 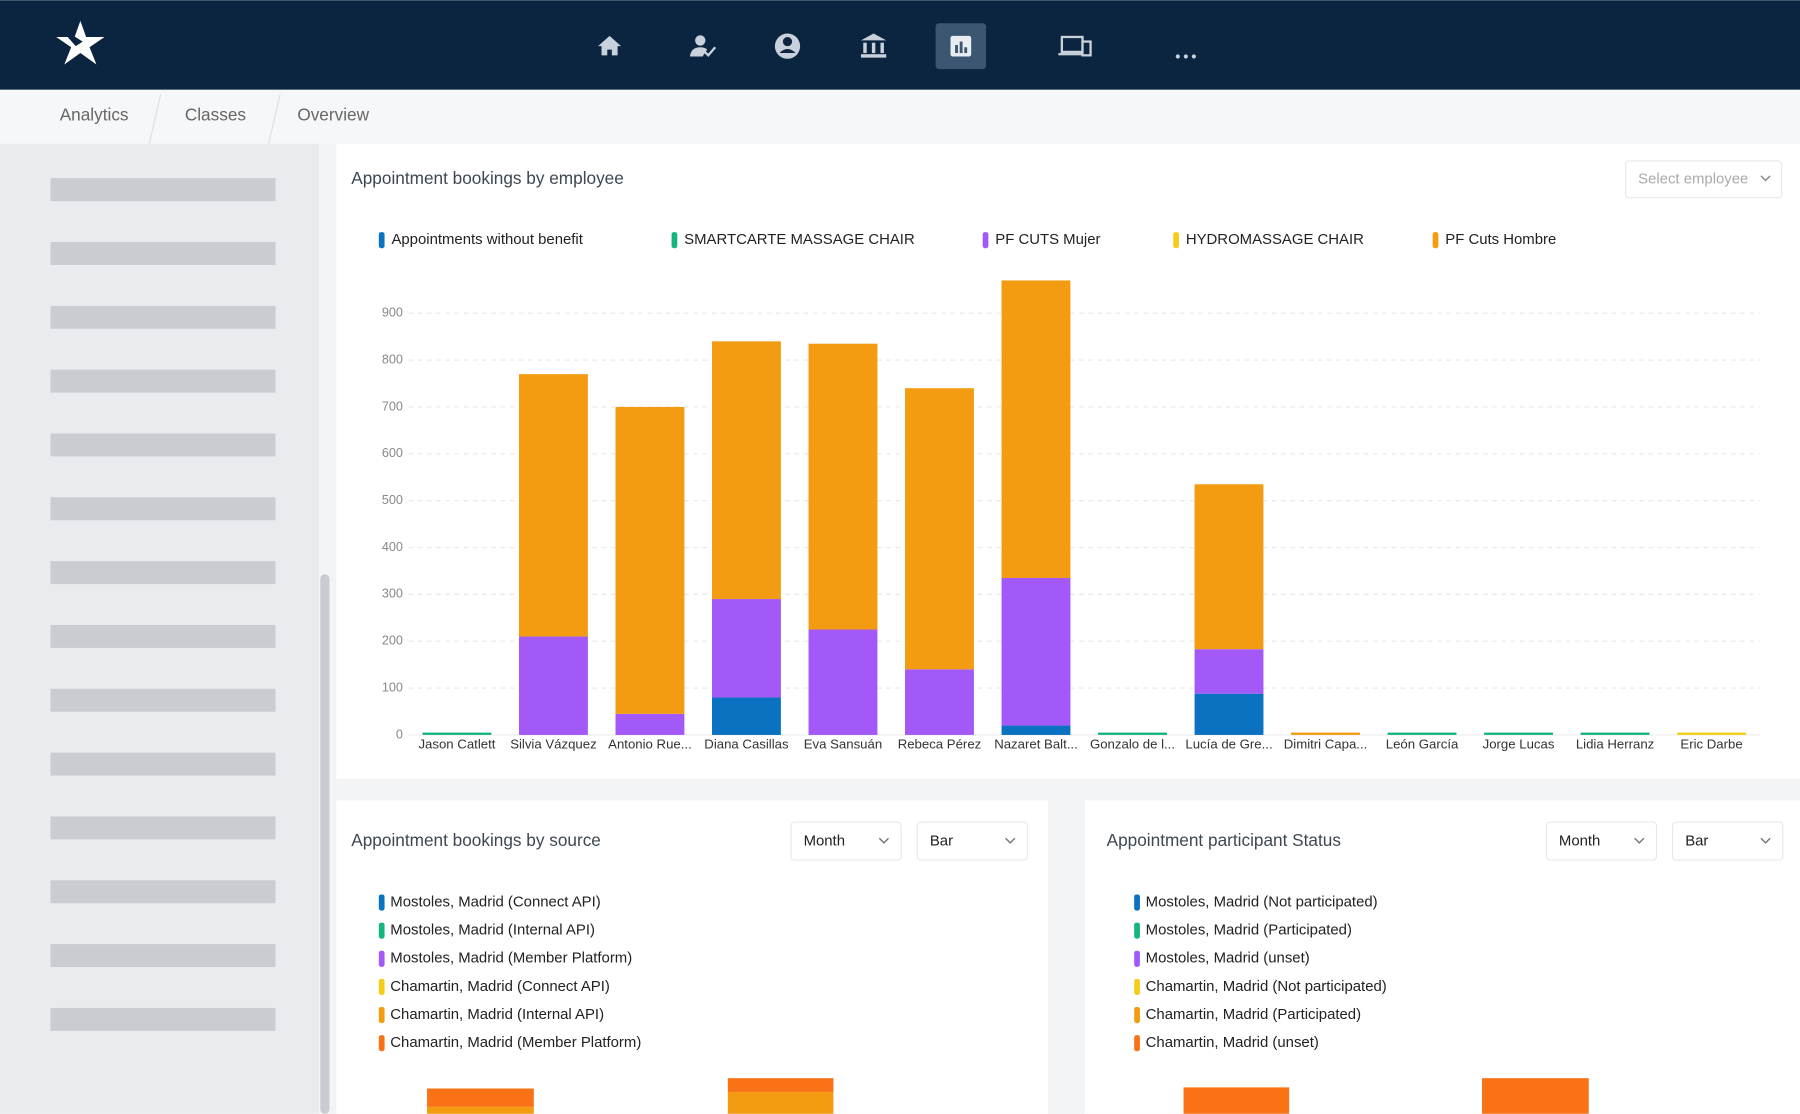 I want to click on breadcrumb: Overview, so click(x=333, y=115).